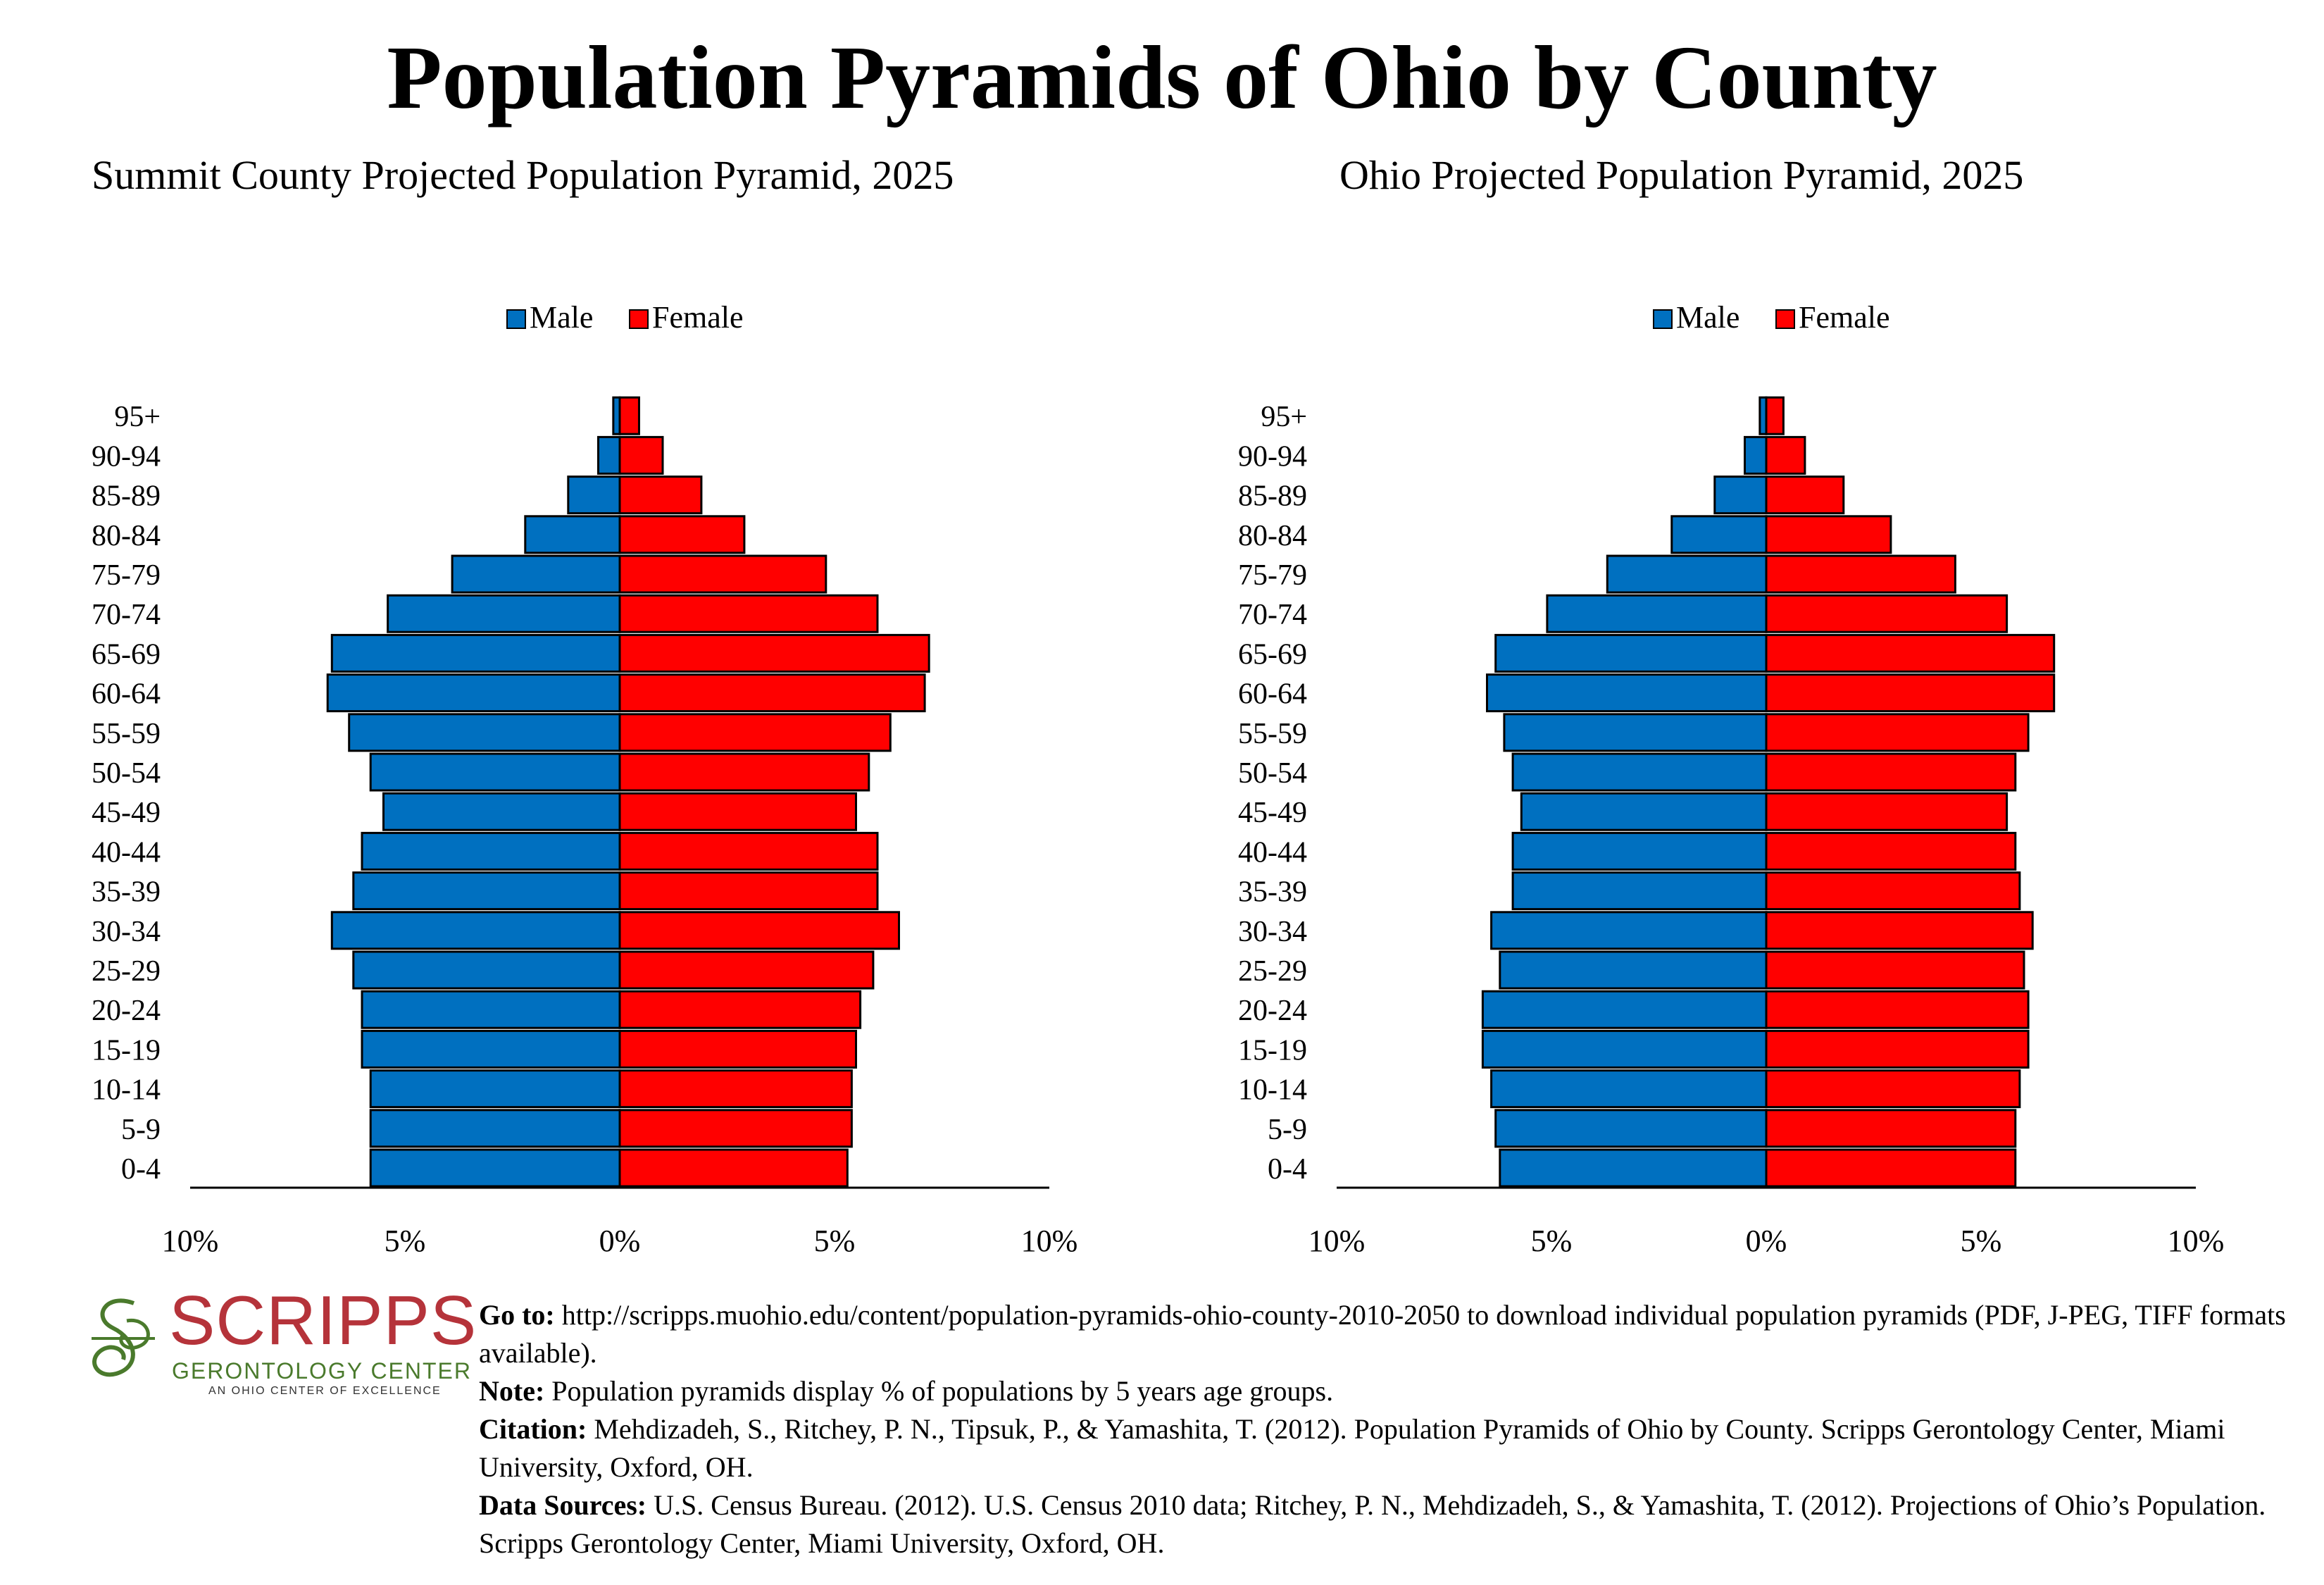 This screenshot has width=2324, height=1585. I want to click on citation-label: Citation:, so click(533, 1429).